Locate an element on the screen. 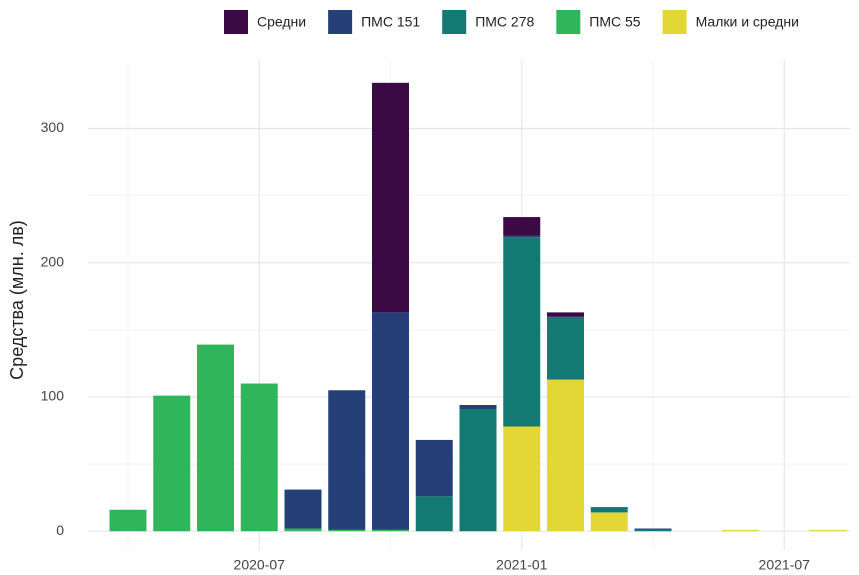 The image size is (859, 575). legend-label: ПМС 278 is located at coordinates (504, 22).